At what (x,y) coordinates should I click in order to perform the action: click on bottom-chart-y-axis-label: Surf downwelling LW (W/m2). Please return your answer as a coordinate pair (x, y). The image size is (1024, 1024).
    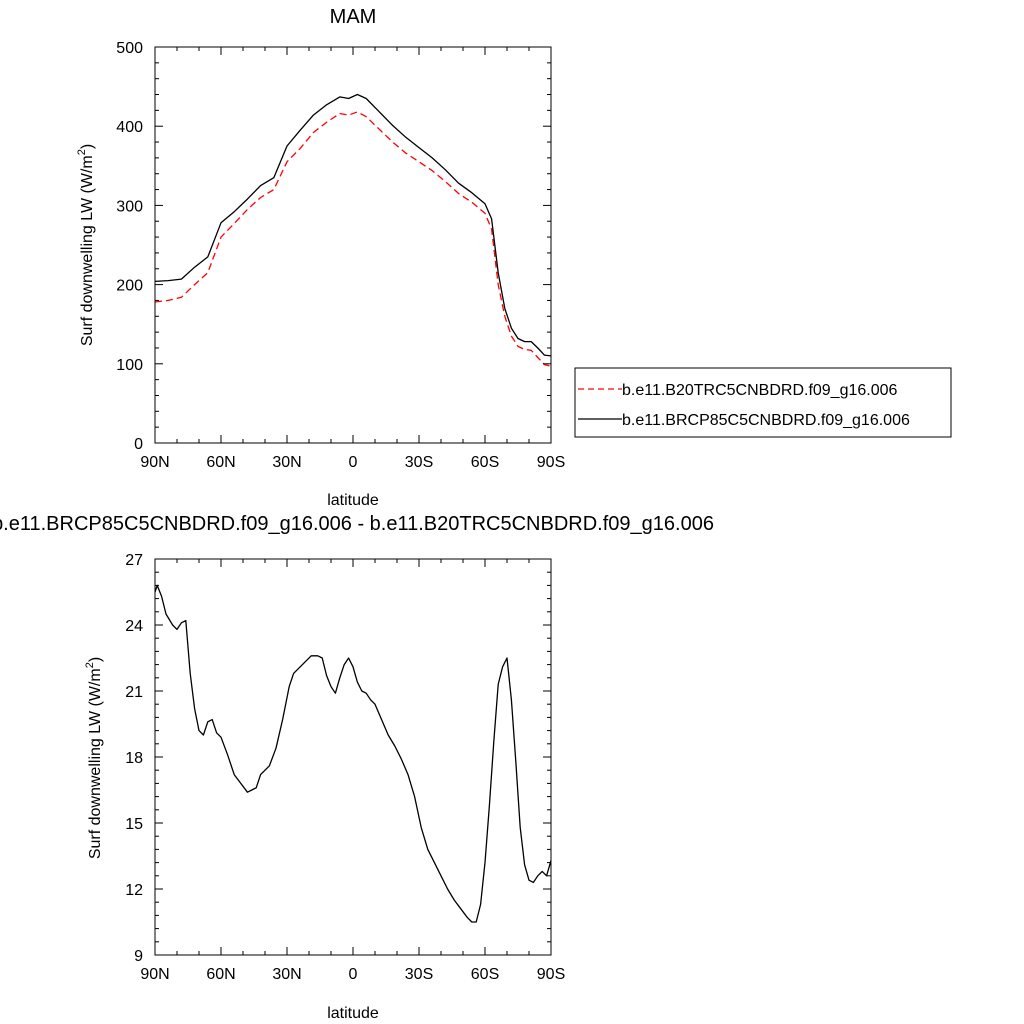
    Looking at the image, I should click on (94, 758).